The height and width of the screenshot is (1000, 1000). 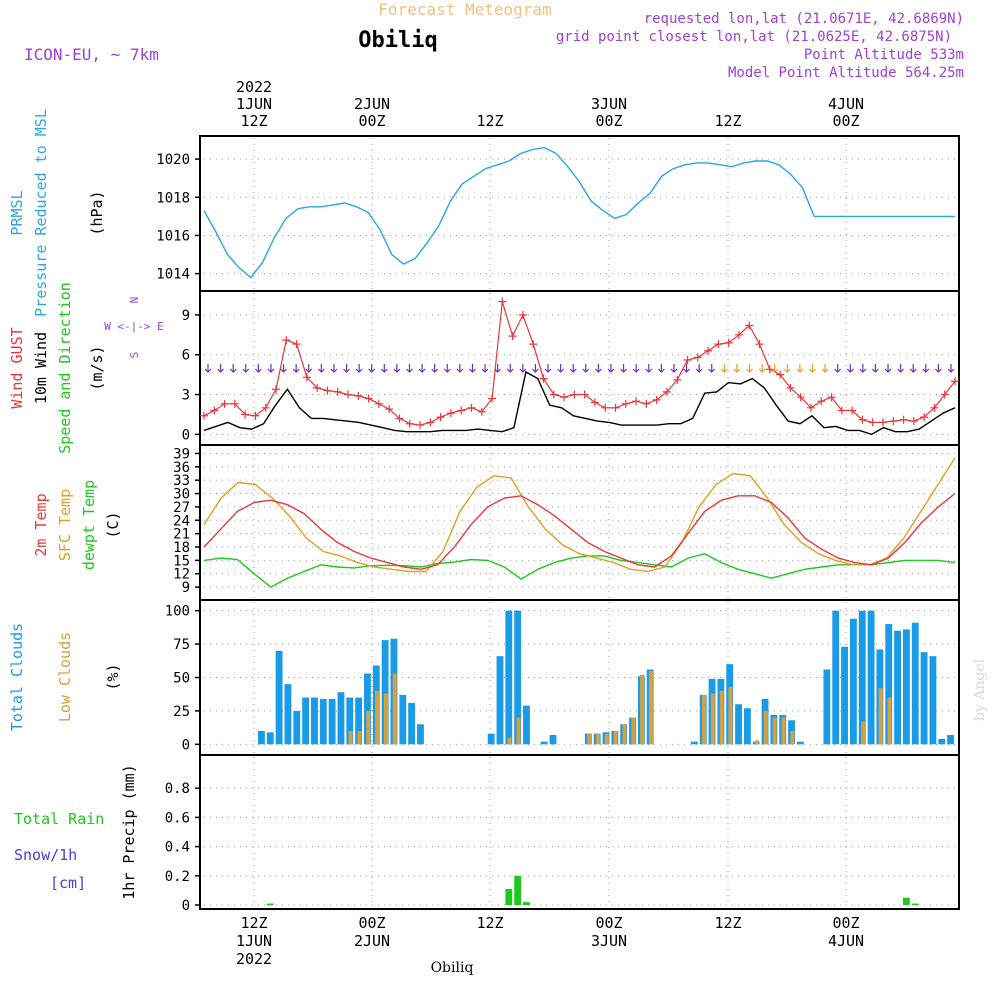 I want to click on top-hour-label: 00Z, so click(x=608, y=121).